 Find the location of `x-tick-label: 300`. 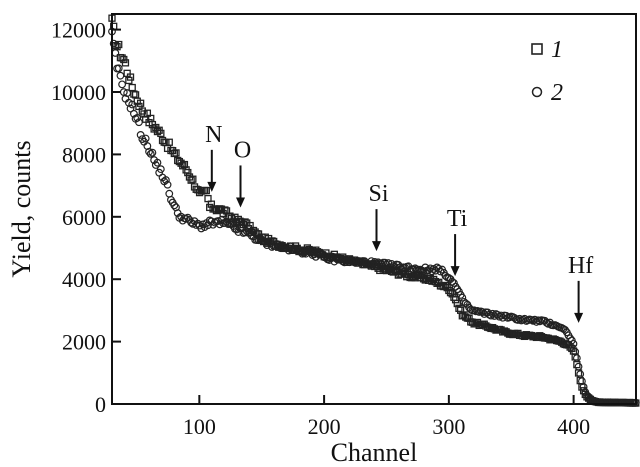

x-tick-label: 300 is located at coordinates (448, 426).